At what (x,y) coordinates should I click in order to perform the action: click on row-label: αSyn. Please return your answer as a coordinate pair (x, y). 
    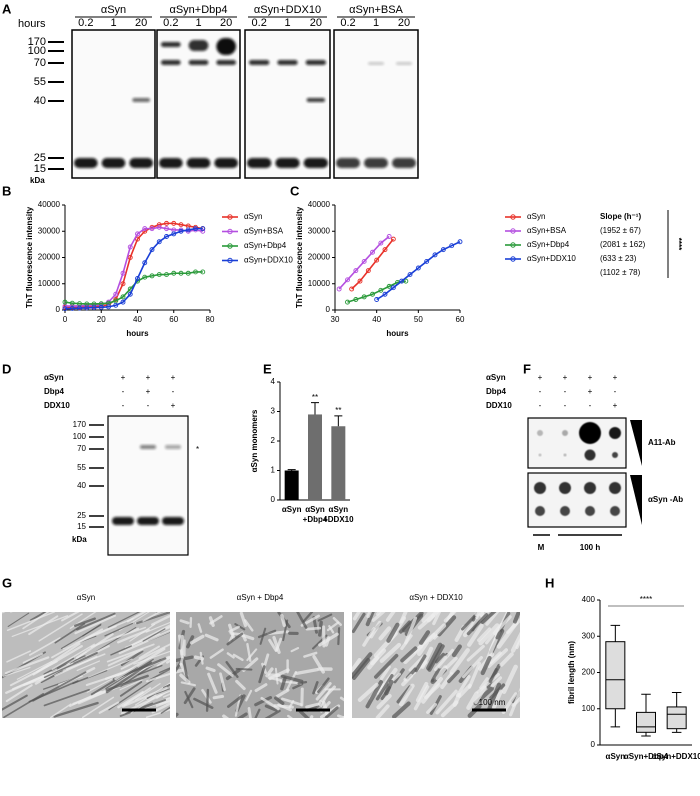
    Looking at the image, I should click on (54, 377).